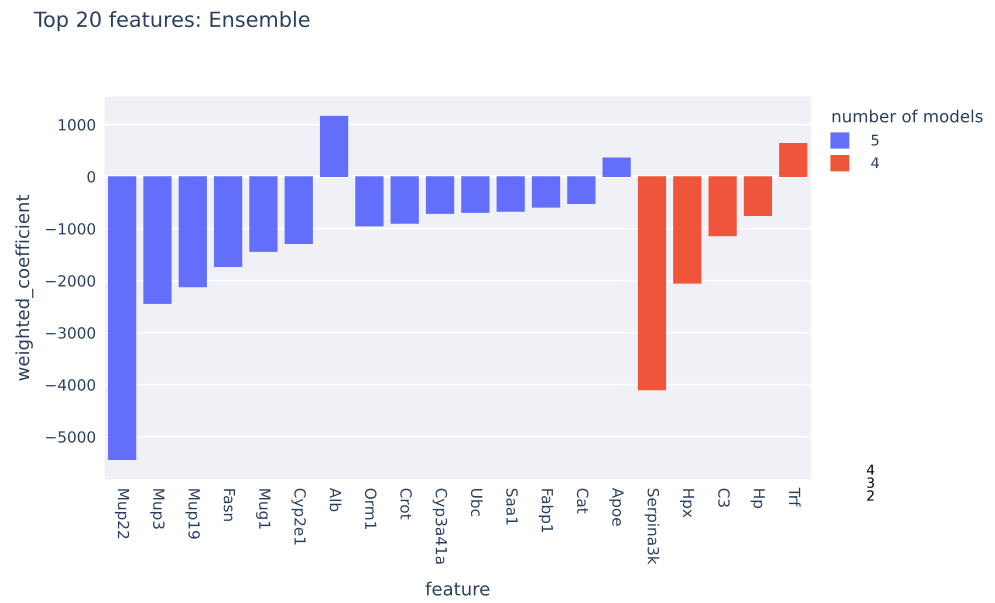 This screenshot has width=995, height=603. I want to click on x-tick-label: Cat, so click(582, 501).